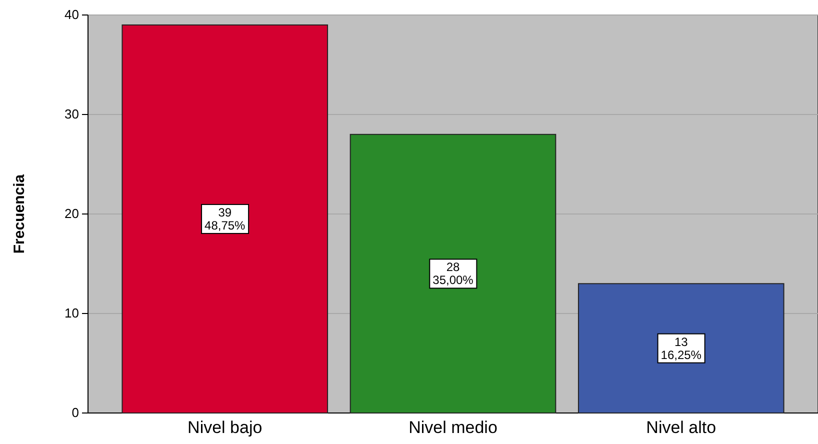 This screenshot has width=818, height=444. What do you see at coordinates (453, 428) in the screenshot?
I see `x-tick-label: Nivel medio` at bounding box center [453, 428].